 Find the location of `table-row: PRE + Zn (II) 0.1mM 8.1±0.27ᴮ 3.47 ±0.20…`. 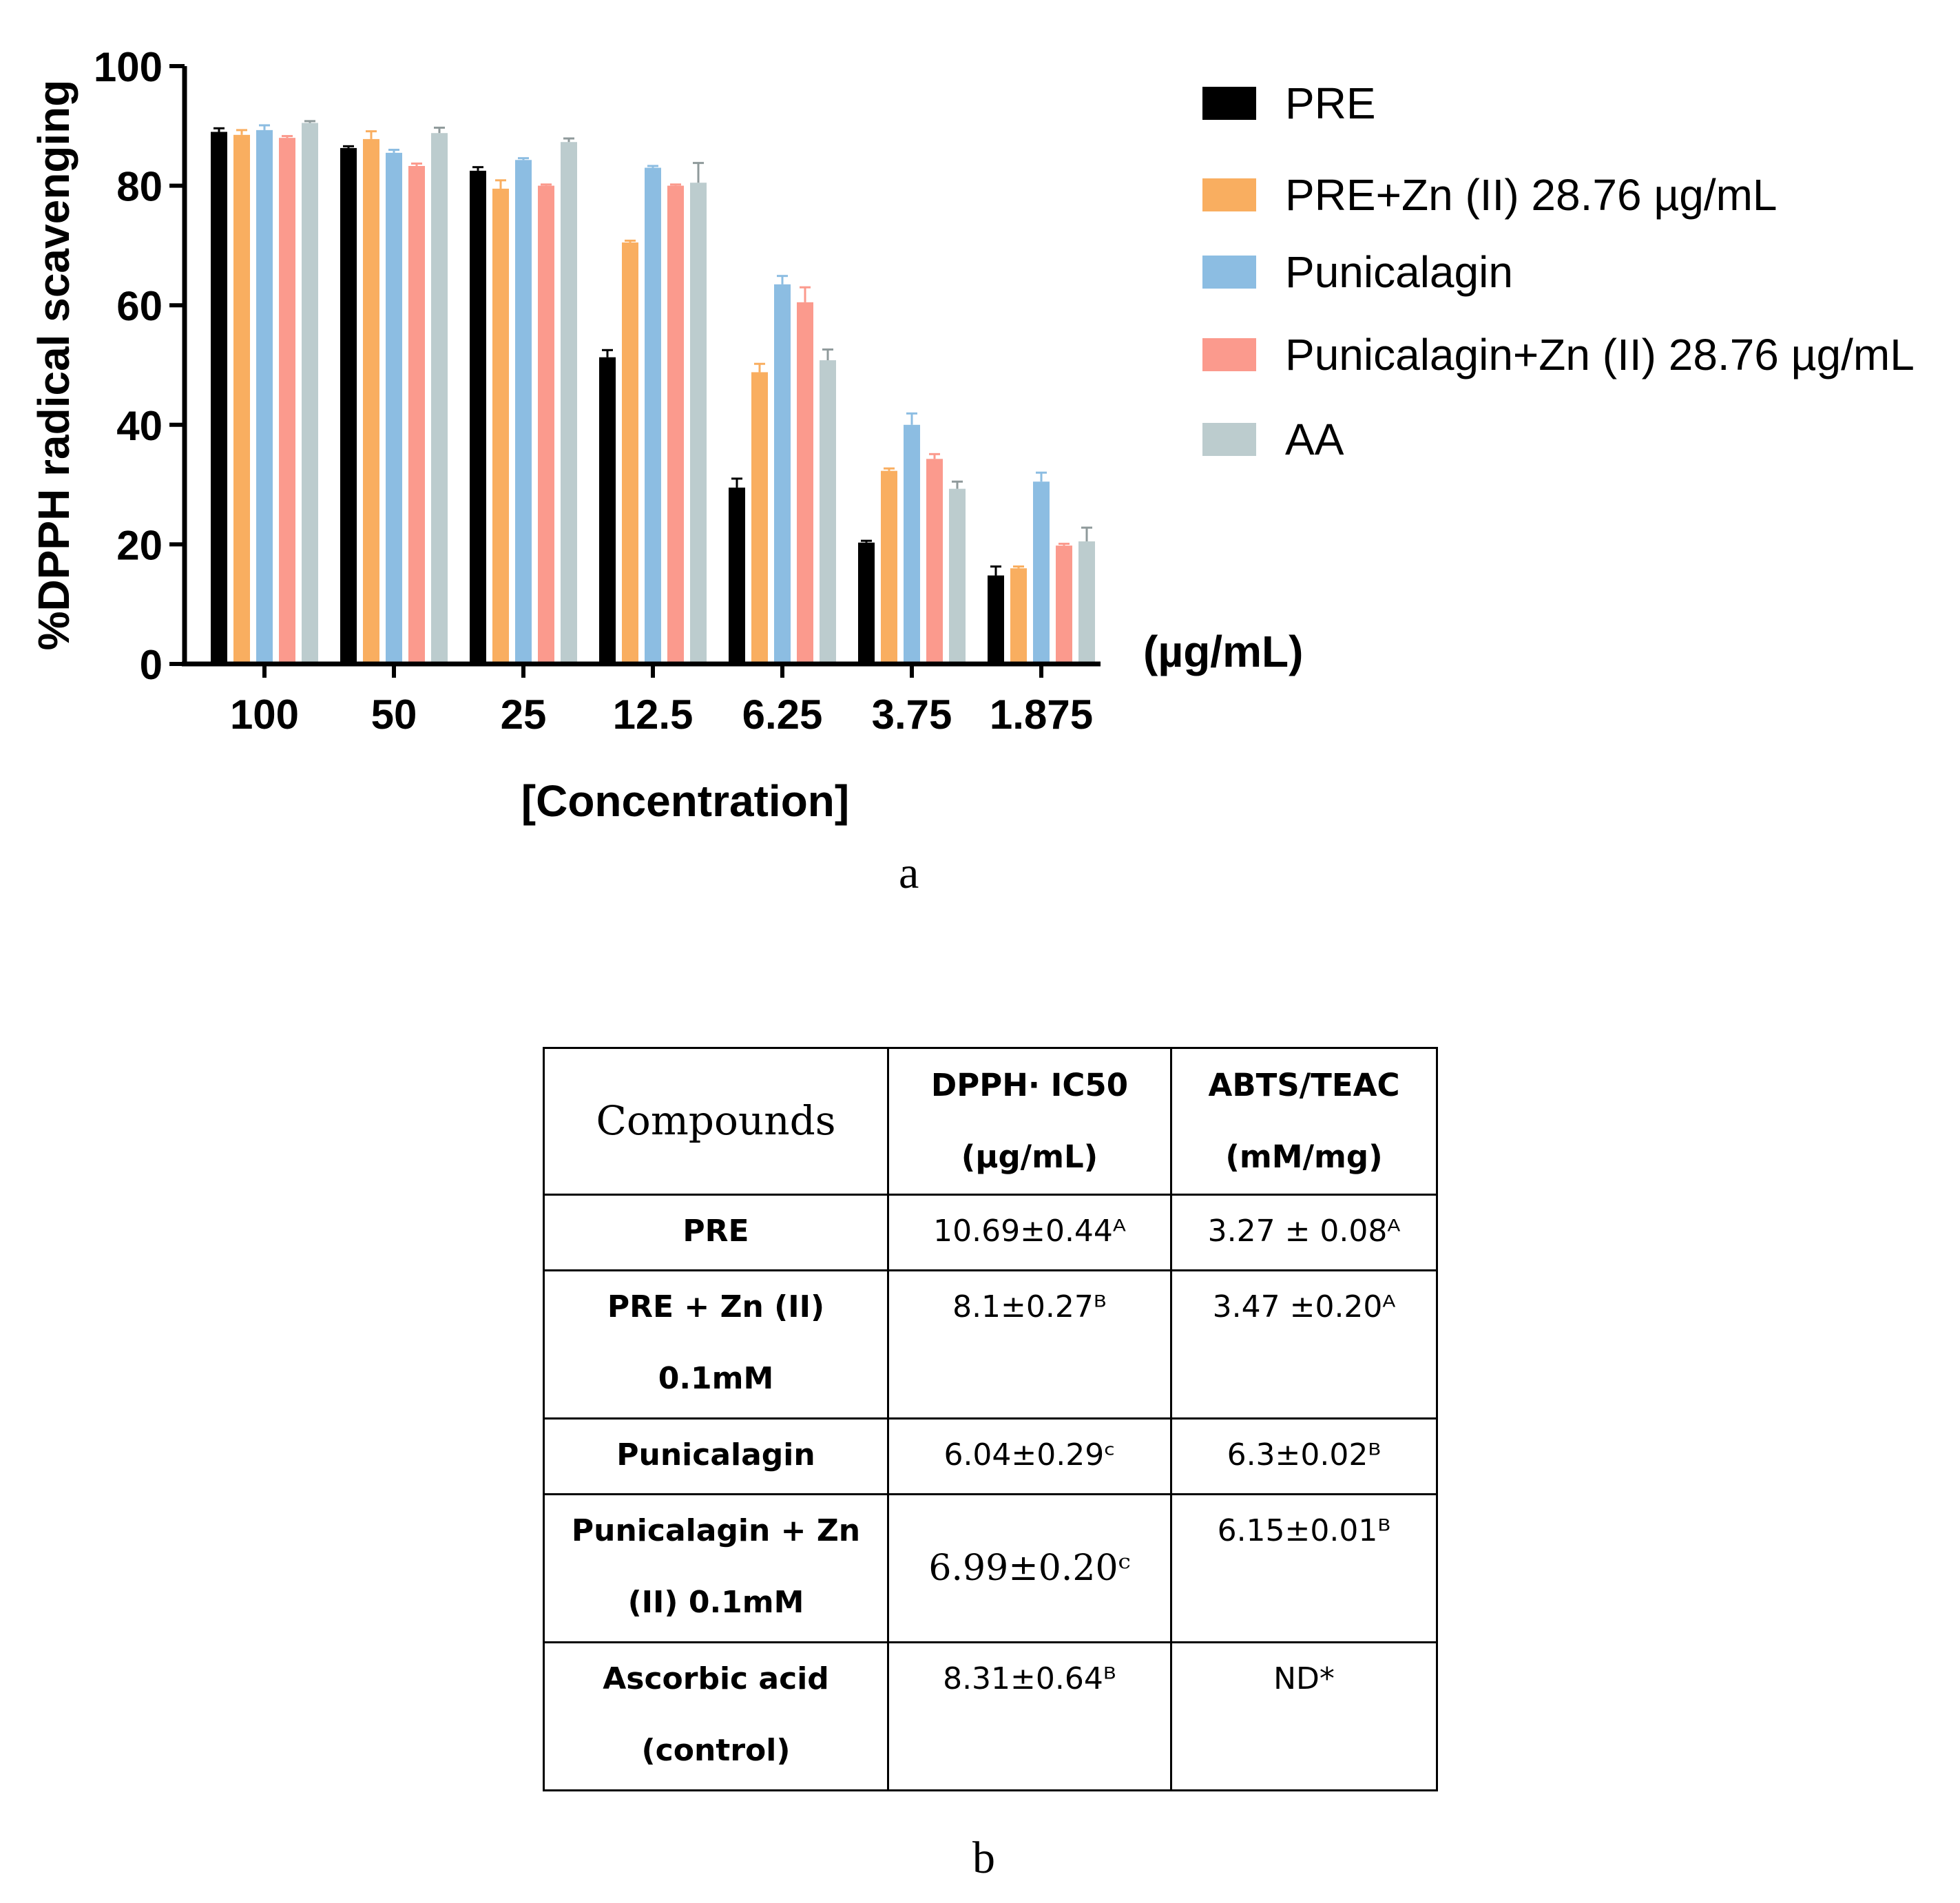

table-row: PRE + Zn (II) 0.1mM 8.1±0.27ᴮ 3.47 ±0.20… is located at coordinates (990, 1344).